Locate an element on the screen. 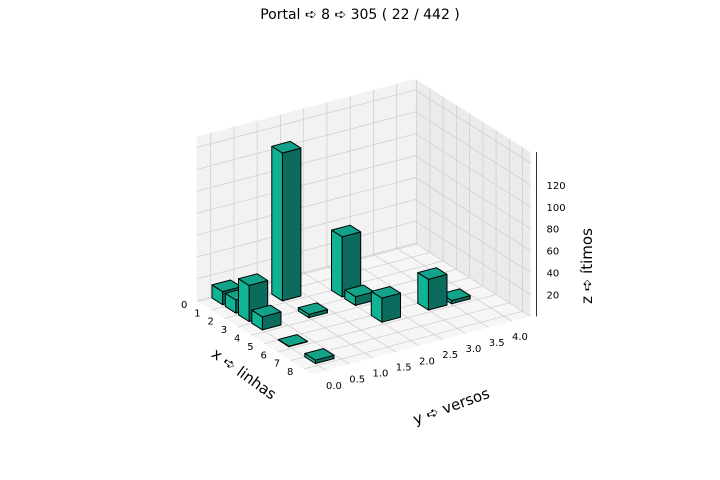  x-tick-label: 7 is located at coordinates (277, 364).